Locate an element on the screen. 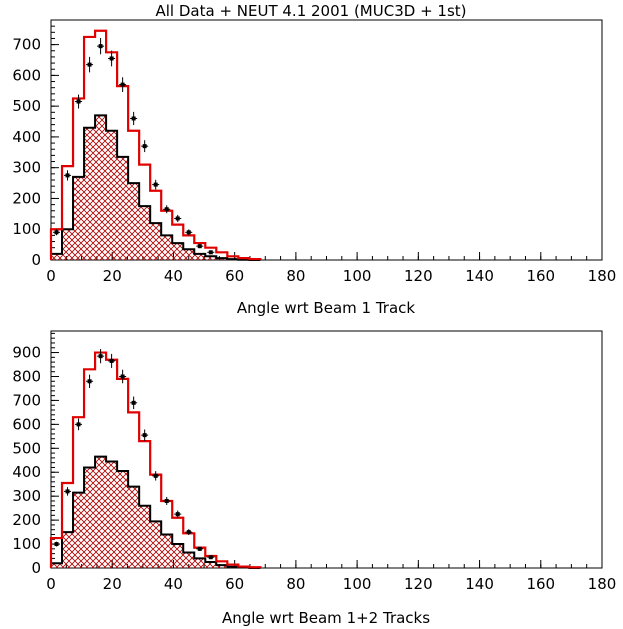 The image size is (623, 629). xlabel-beam1: Angle wrt Beam 1 Track is located at coordinates (326, 308).